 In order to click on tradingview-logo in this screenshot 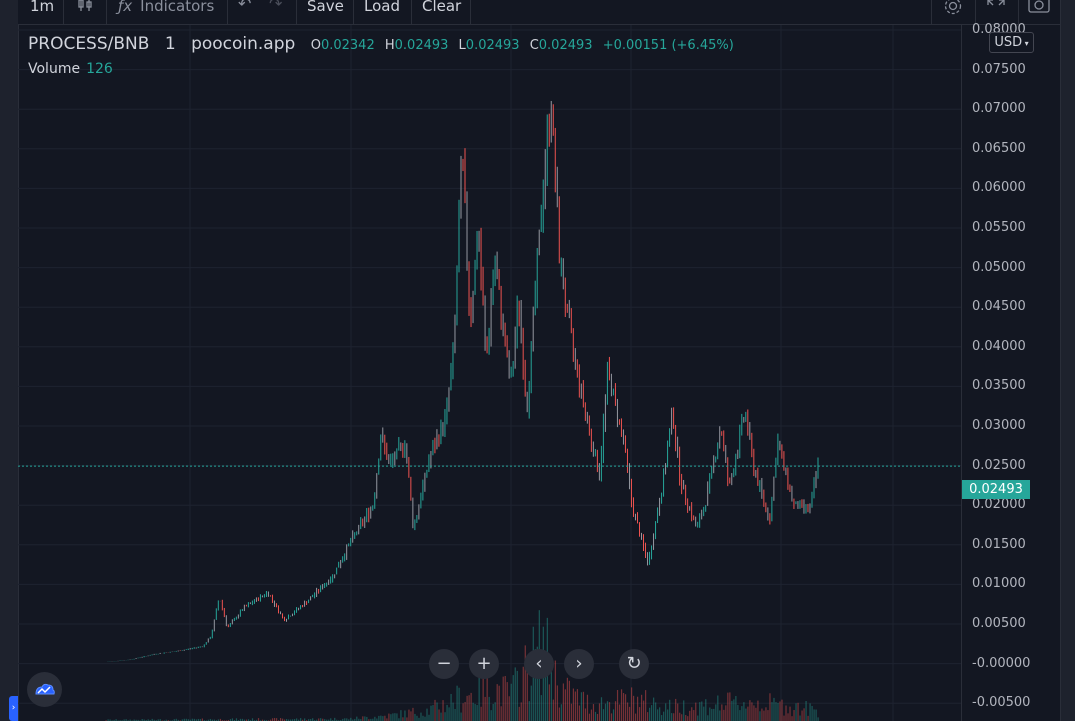, I will do `click(44, 689)`.